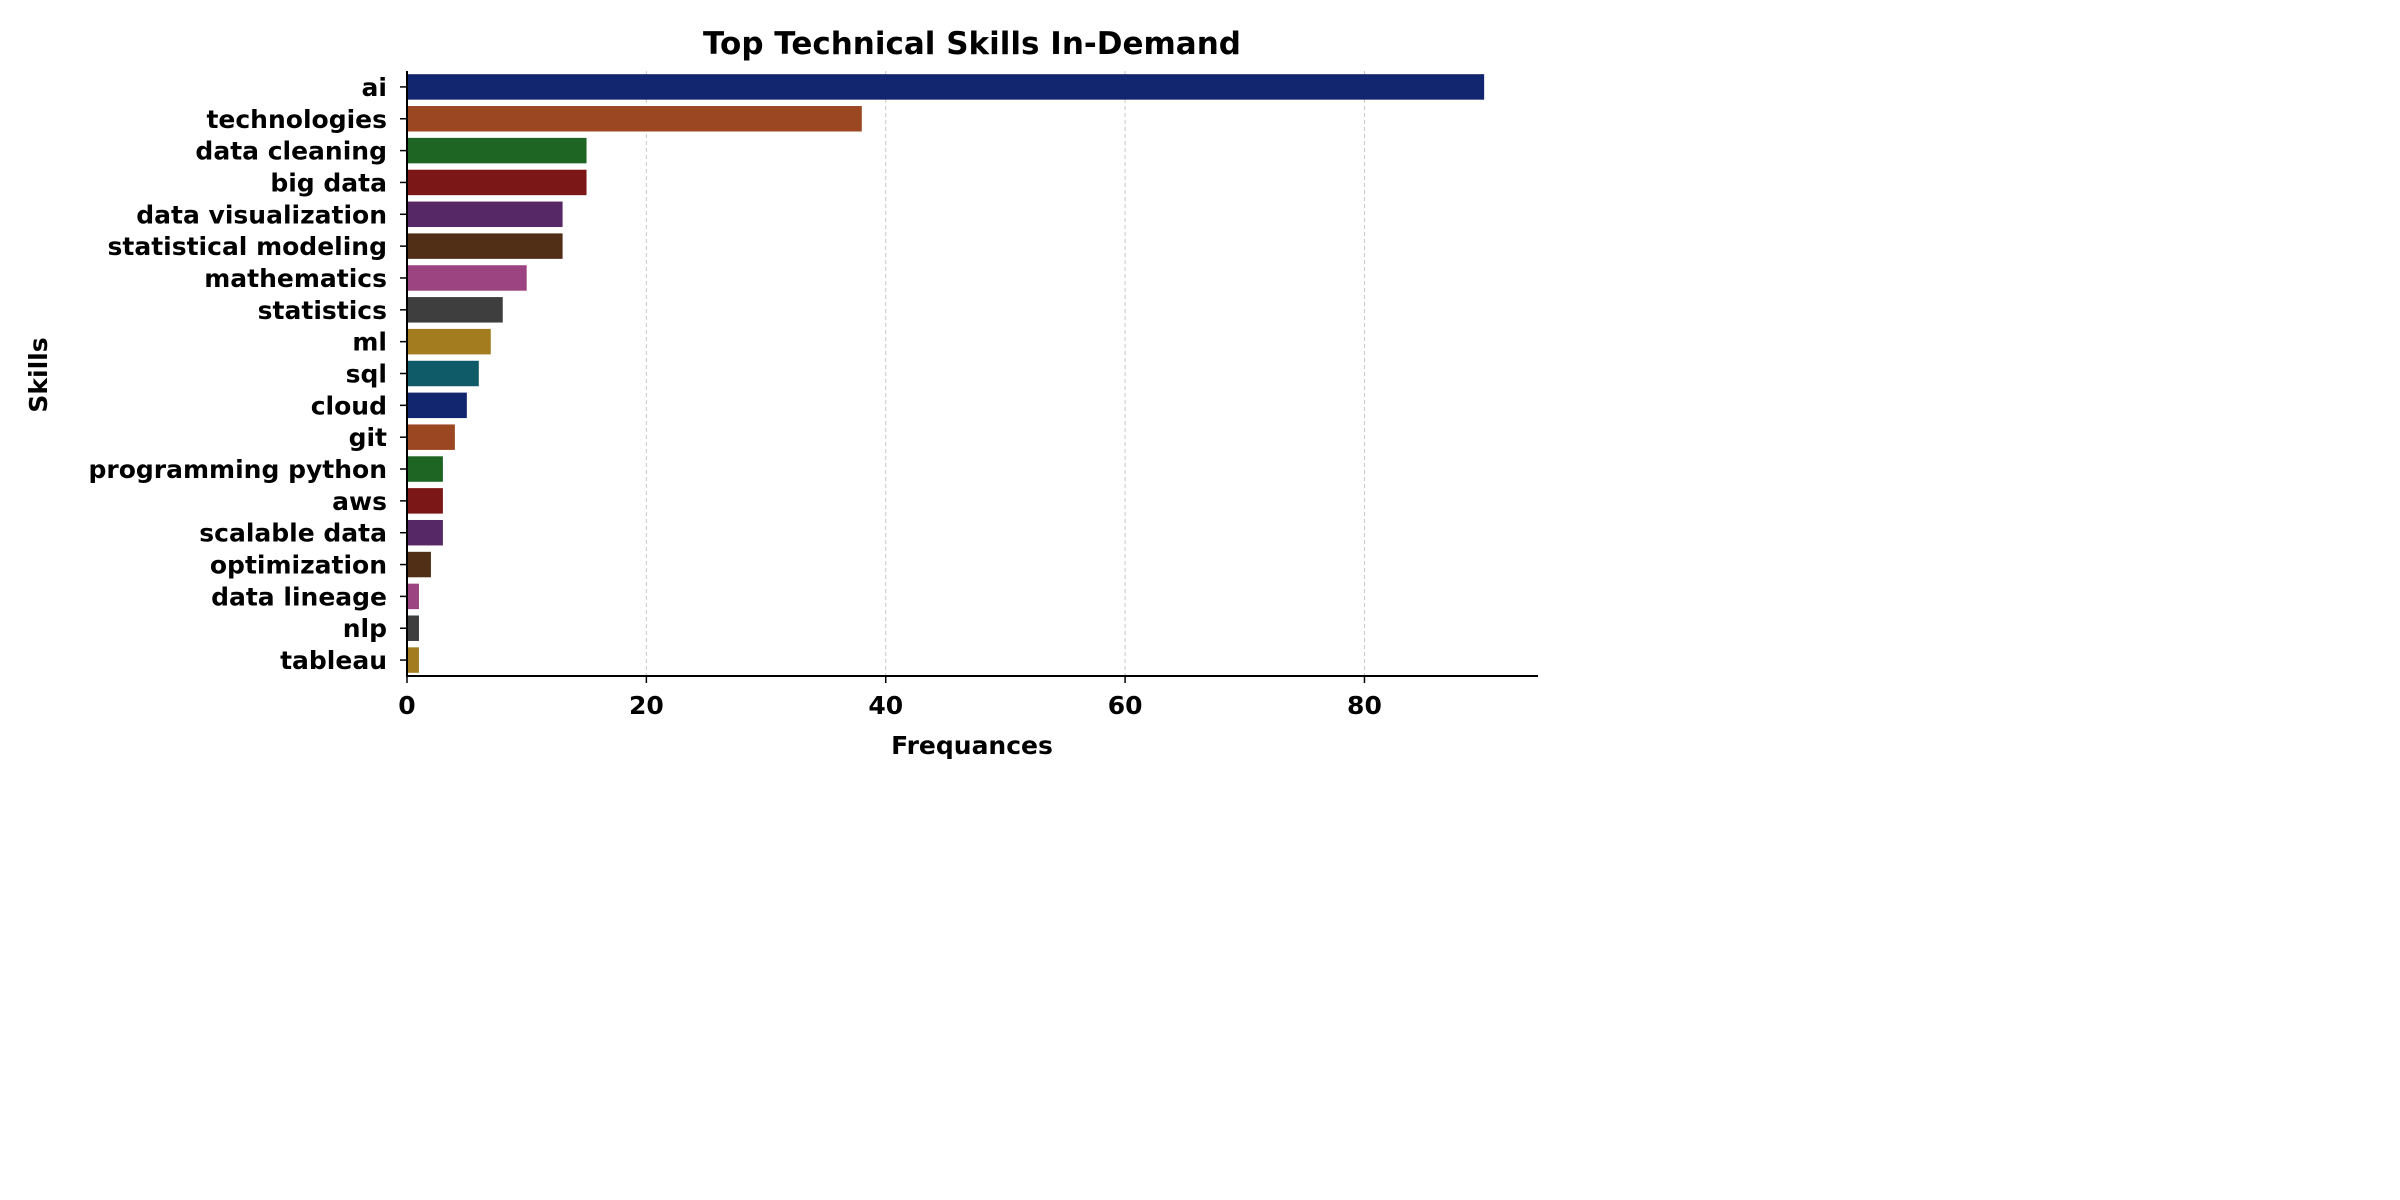  Describe the element at coordinates (1364, 705) in the screenshot. I see `x-tick-label: 80` at that location.